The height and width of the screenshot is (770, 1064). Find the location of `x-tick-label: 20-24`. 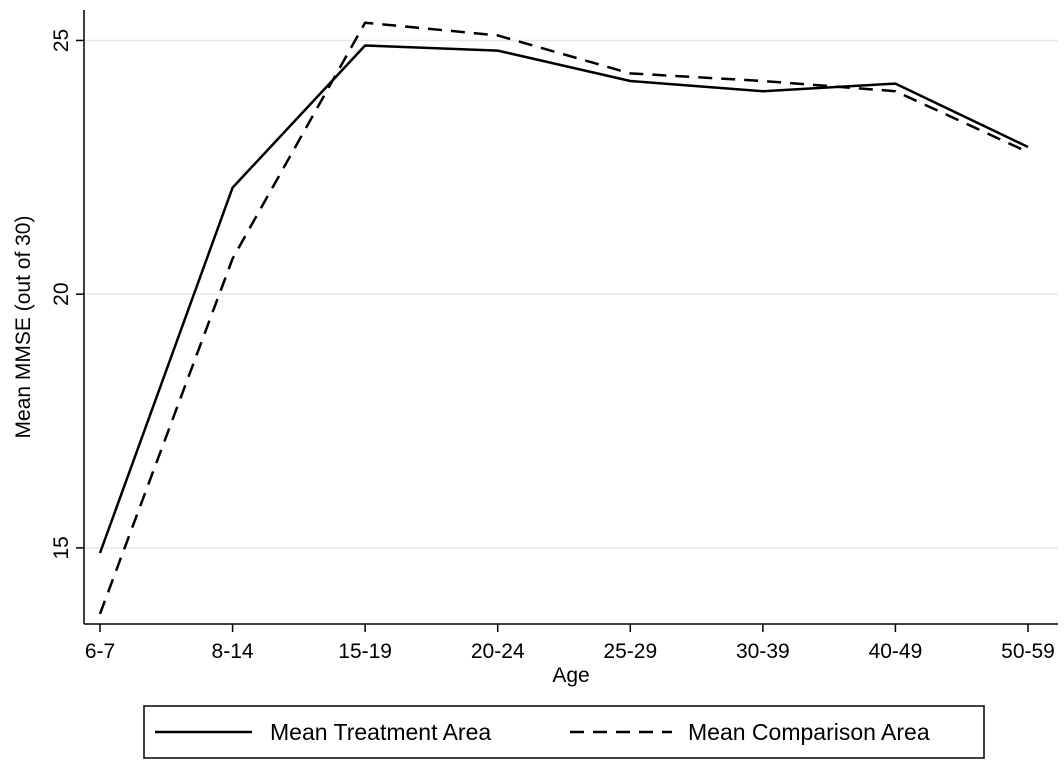

x-tick-label: 20-24 is located at coordinates (498, 651).